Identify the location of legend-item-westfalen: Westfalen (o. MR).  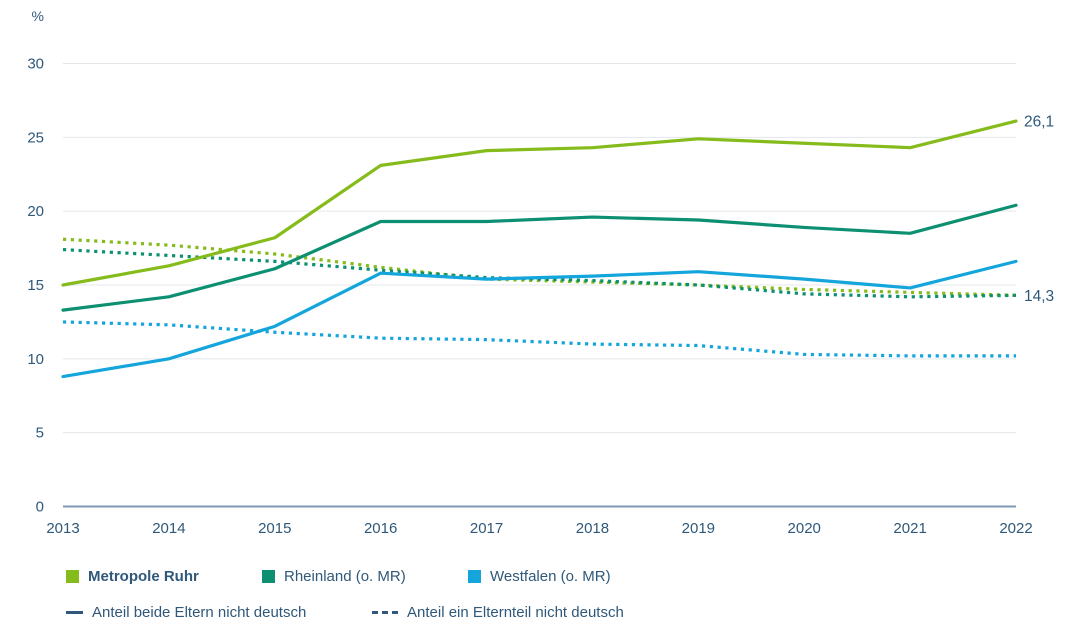
(539, 576).